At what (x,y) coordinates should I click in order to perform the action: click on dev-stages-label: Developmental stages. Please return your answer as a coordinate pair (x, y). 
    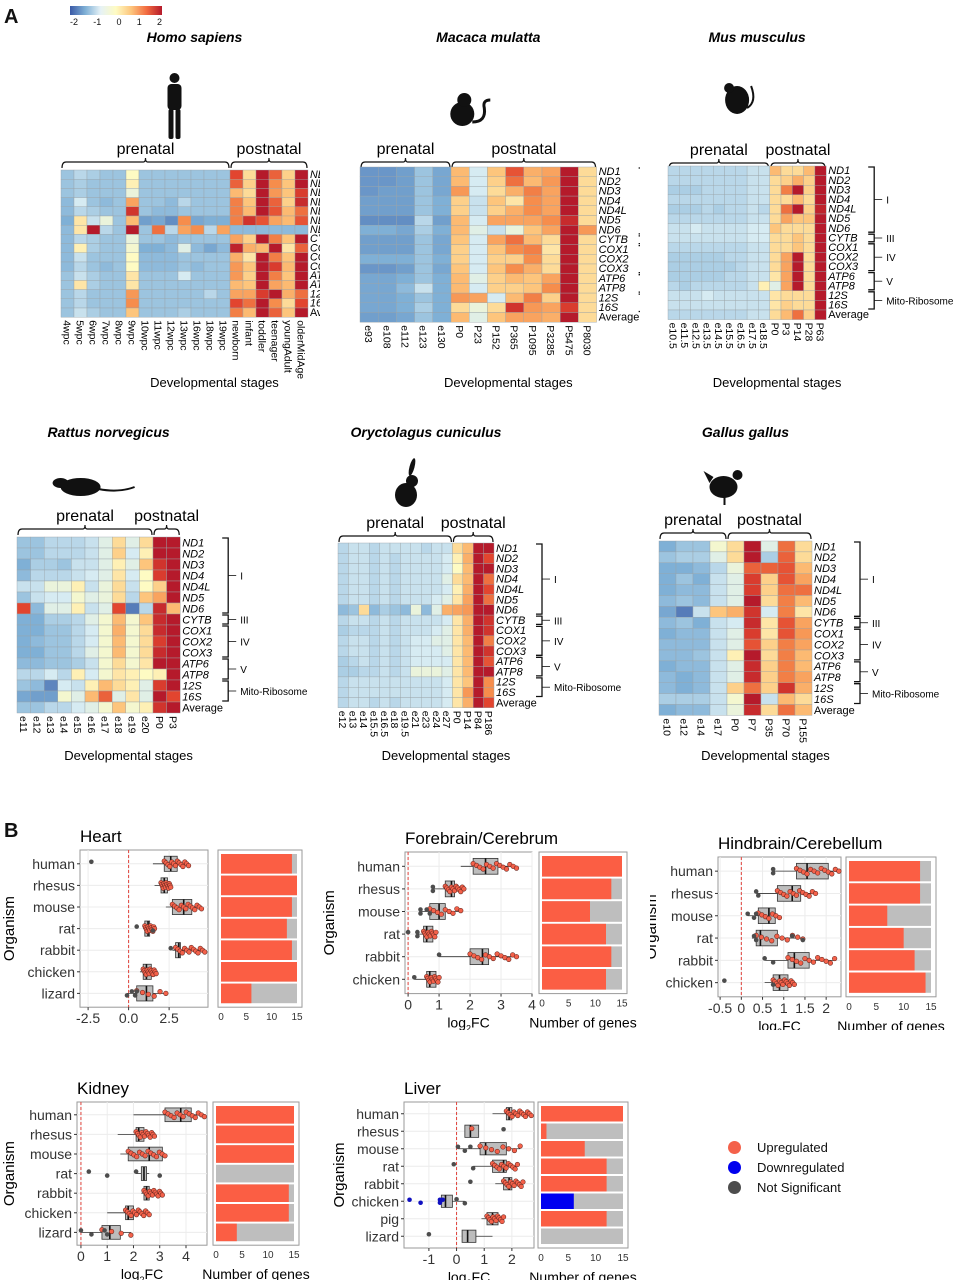
    Looking at the image, I should click on (777, 382).